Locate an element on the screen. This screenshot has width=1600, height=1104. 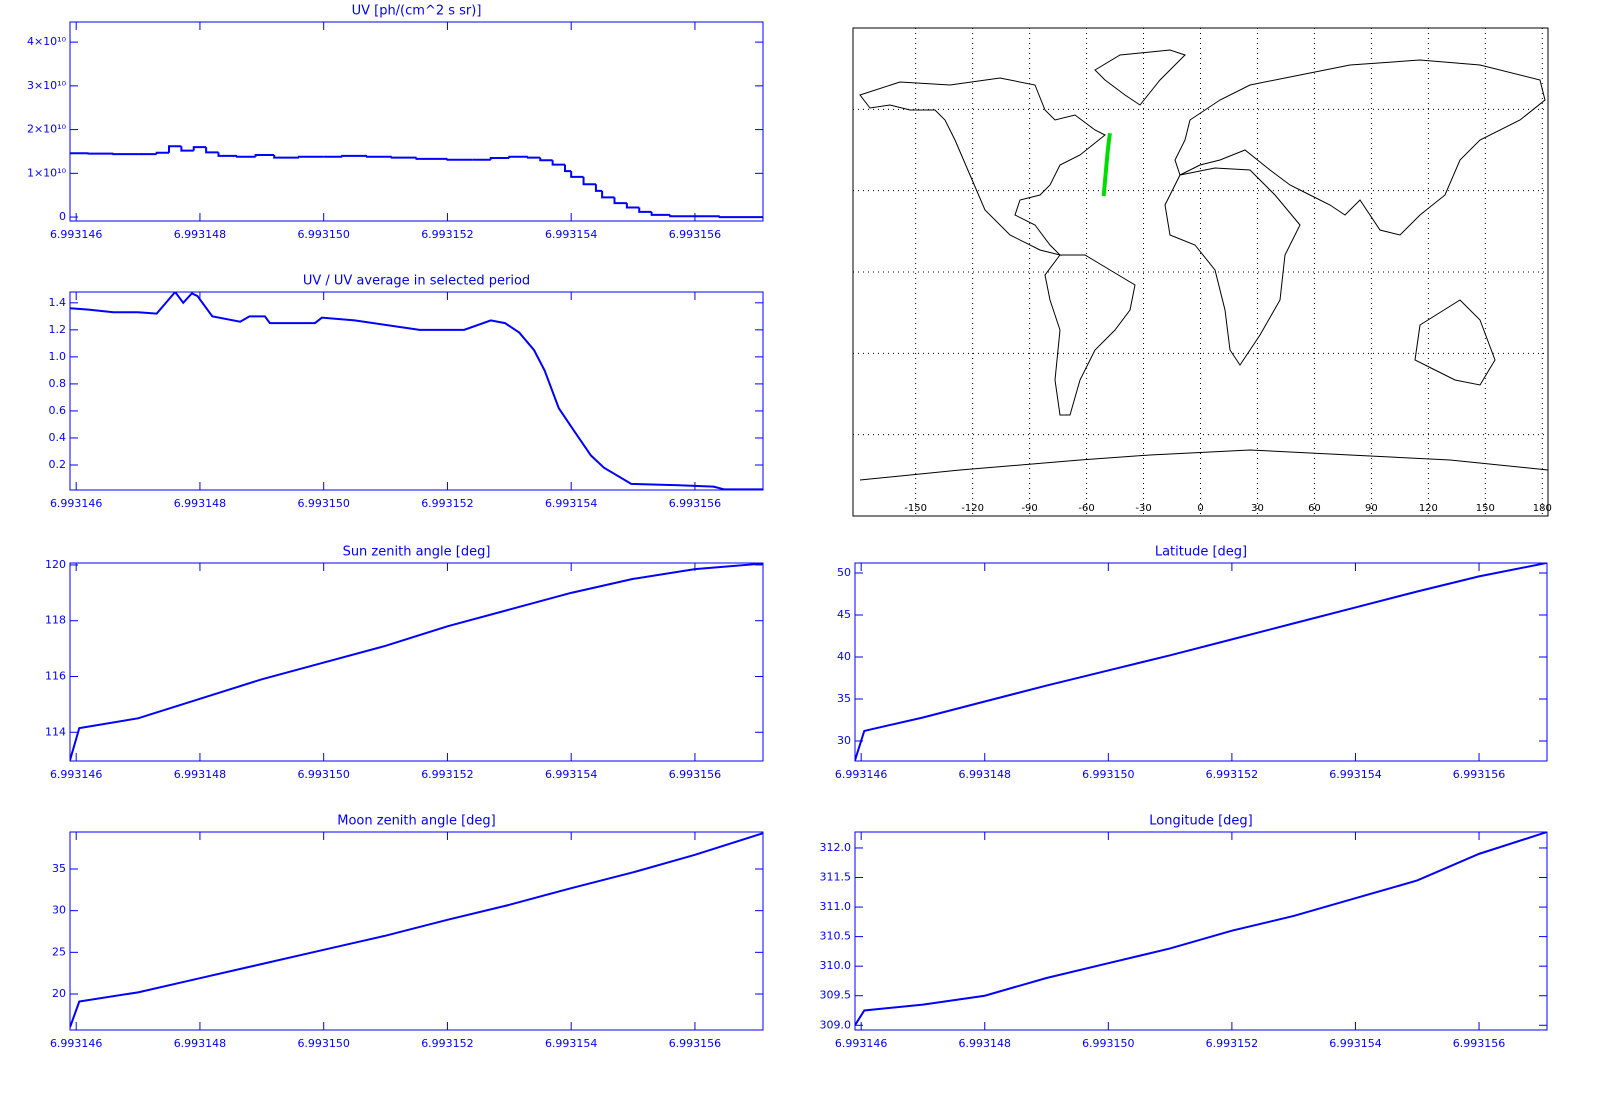
y-tick-label: 114 is located at coordinates (55, 731).